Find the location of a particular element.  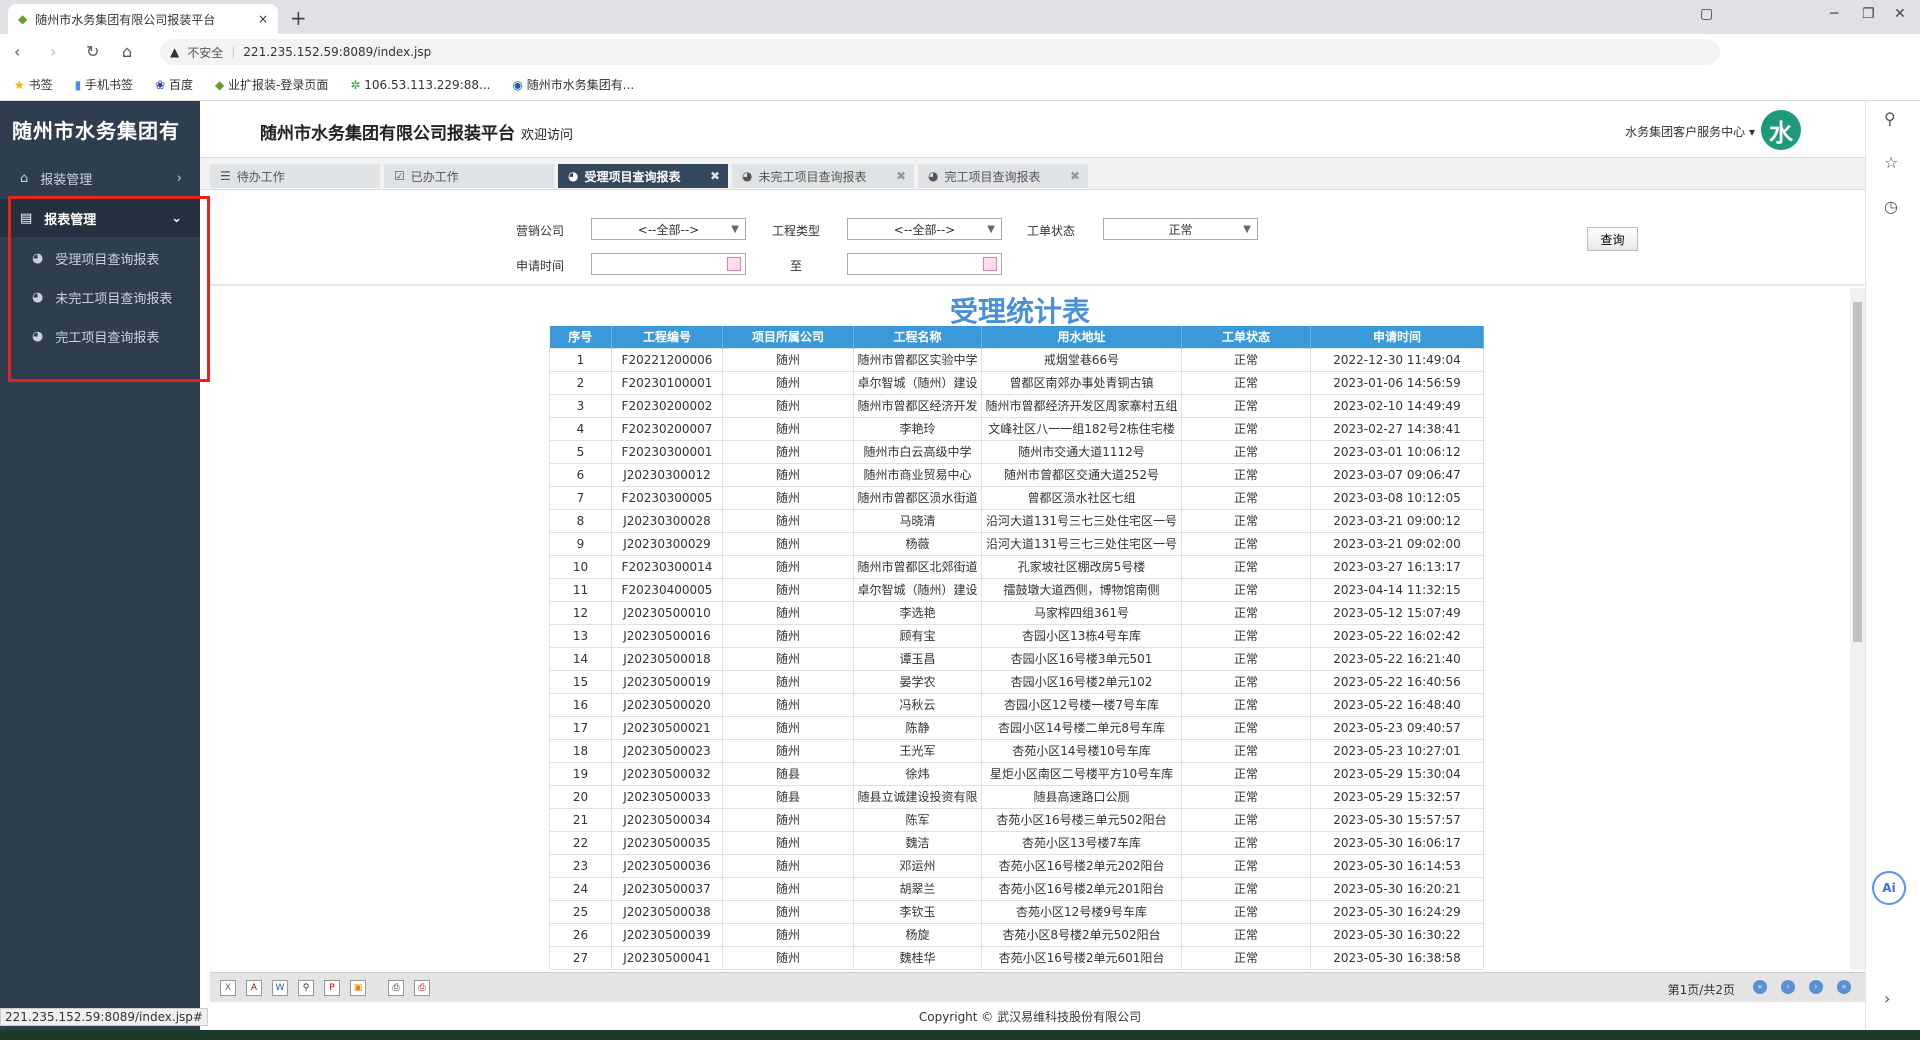

bookmark-item: ▮ 手机书签 is located at coordinates (104, 85).